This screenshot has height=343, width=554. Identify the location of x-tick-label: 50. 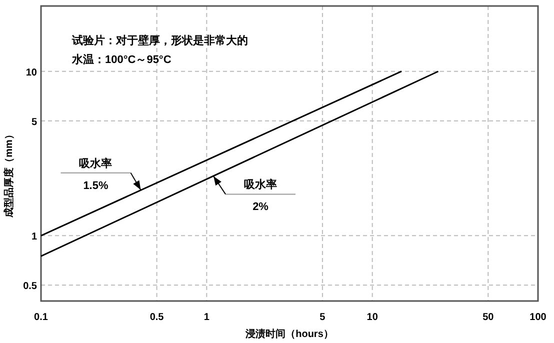
(488, 317).